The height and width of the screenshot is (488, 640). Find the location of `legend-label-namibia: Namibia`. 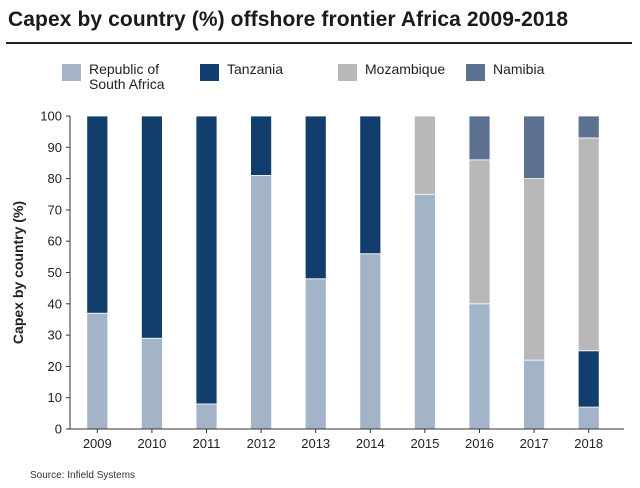

legend-label-namibia: Namibia is located at coordinates (519, 69).